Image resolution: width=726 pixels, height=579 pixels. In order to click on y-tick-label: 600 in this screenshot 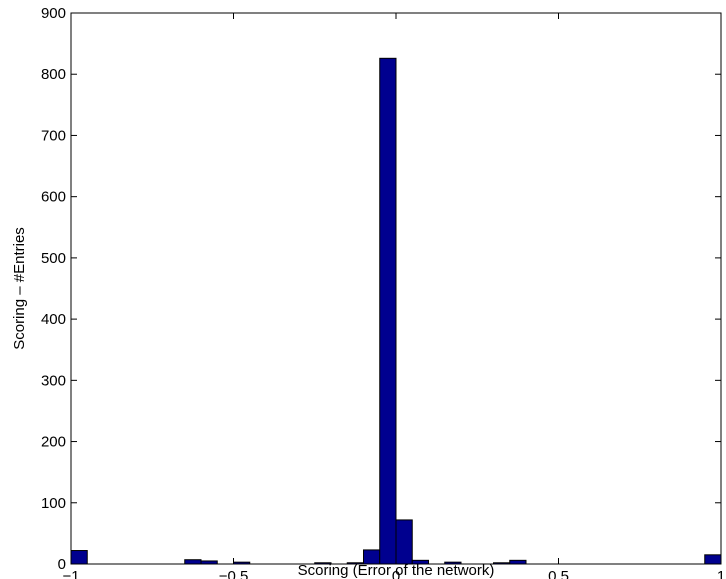, I will do `click(53, 197)`.